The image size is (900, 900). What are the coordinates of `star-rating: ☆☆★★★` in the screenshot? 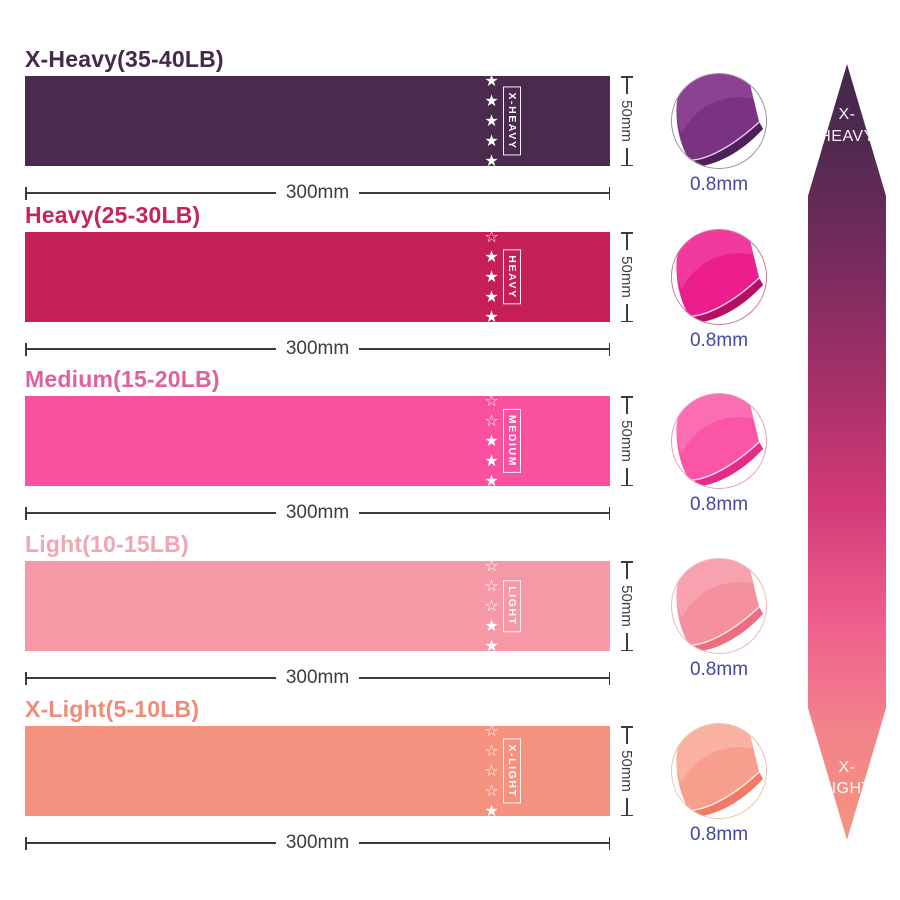 It's located at (490, 441).